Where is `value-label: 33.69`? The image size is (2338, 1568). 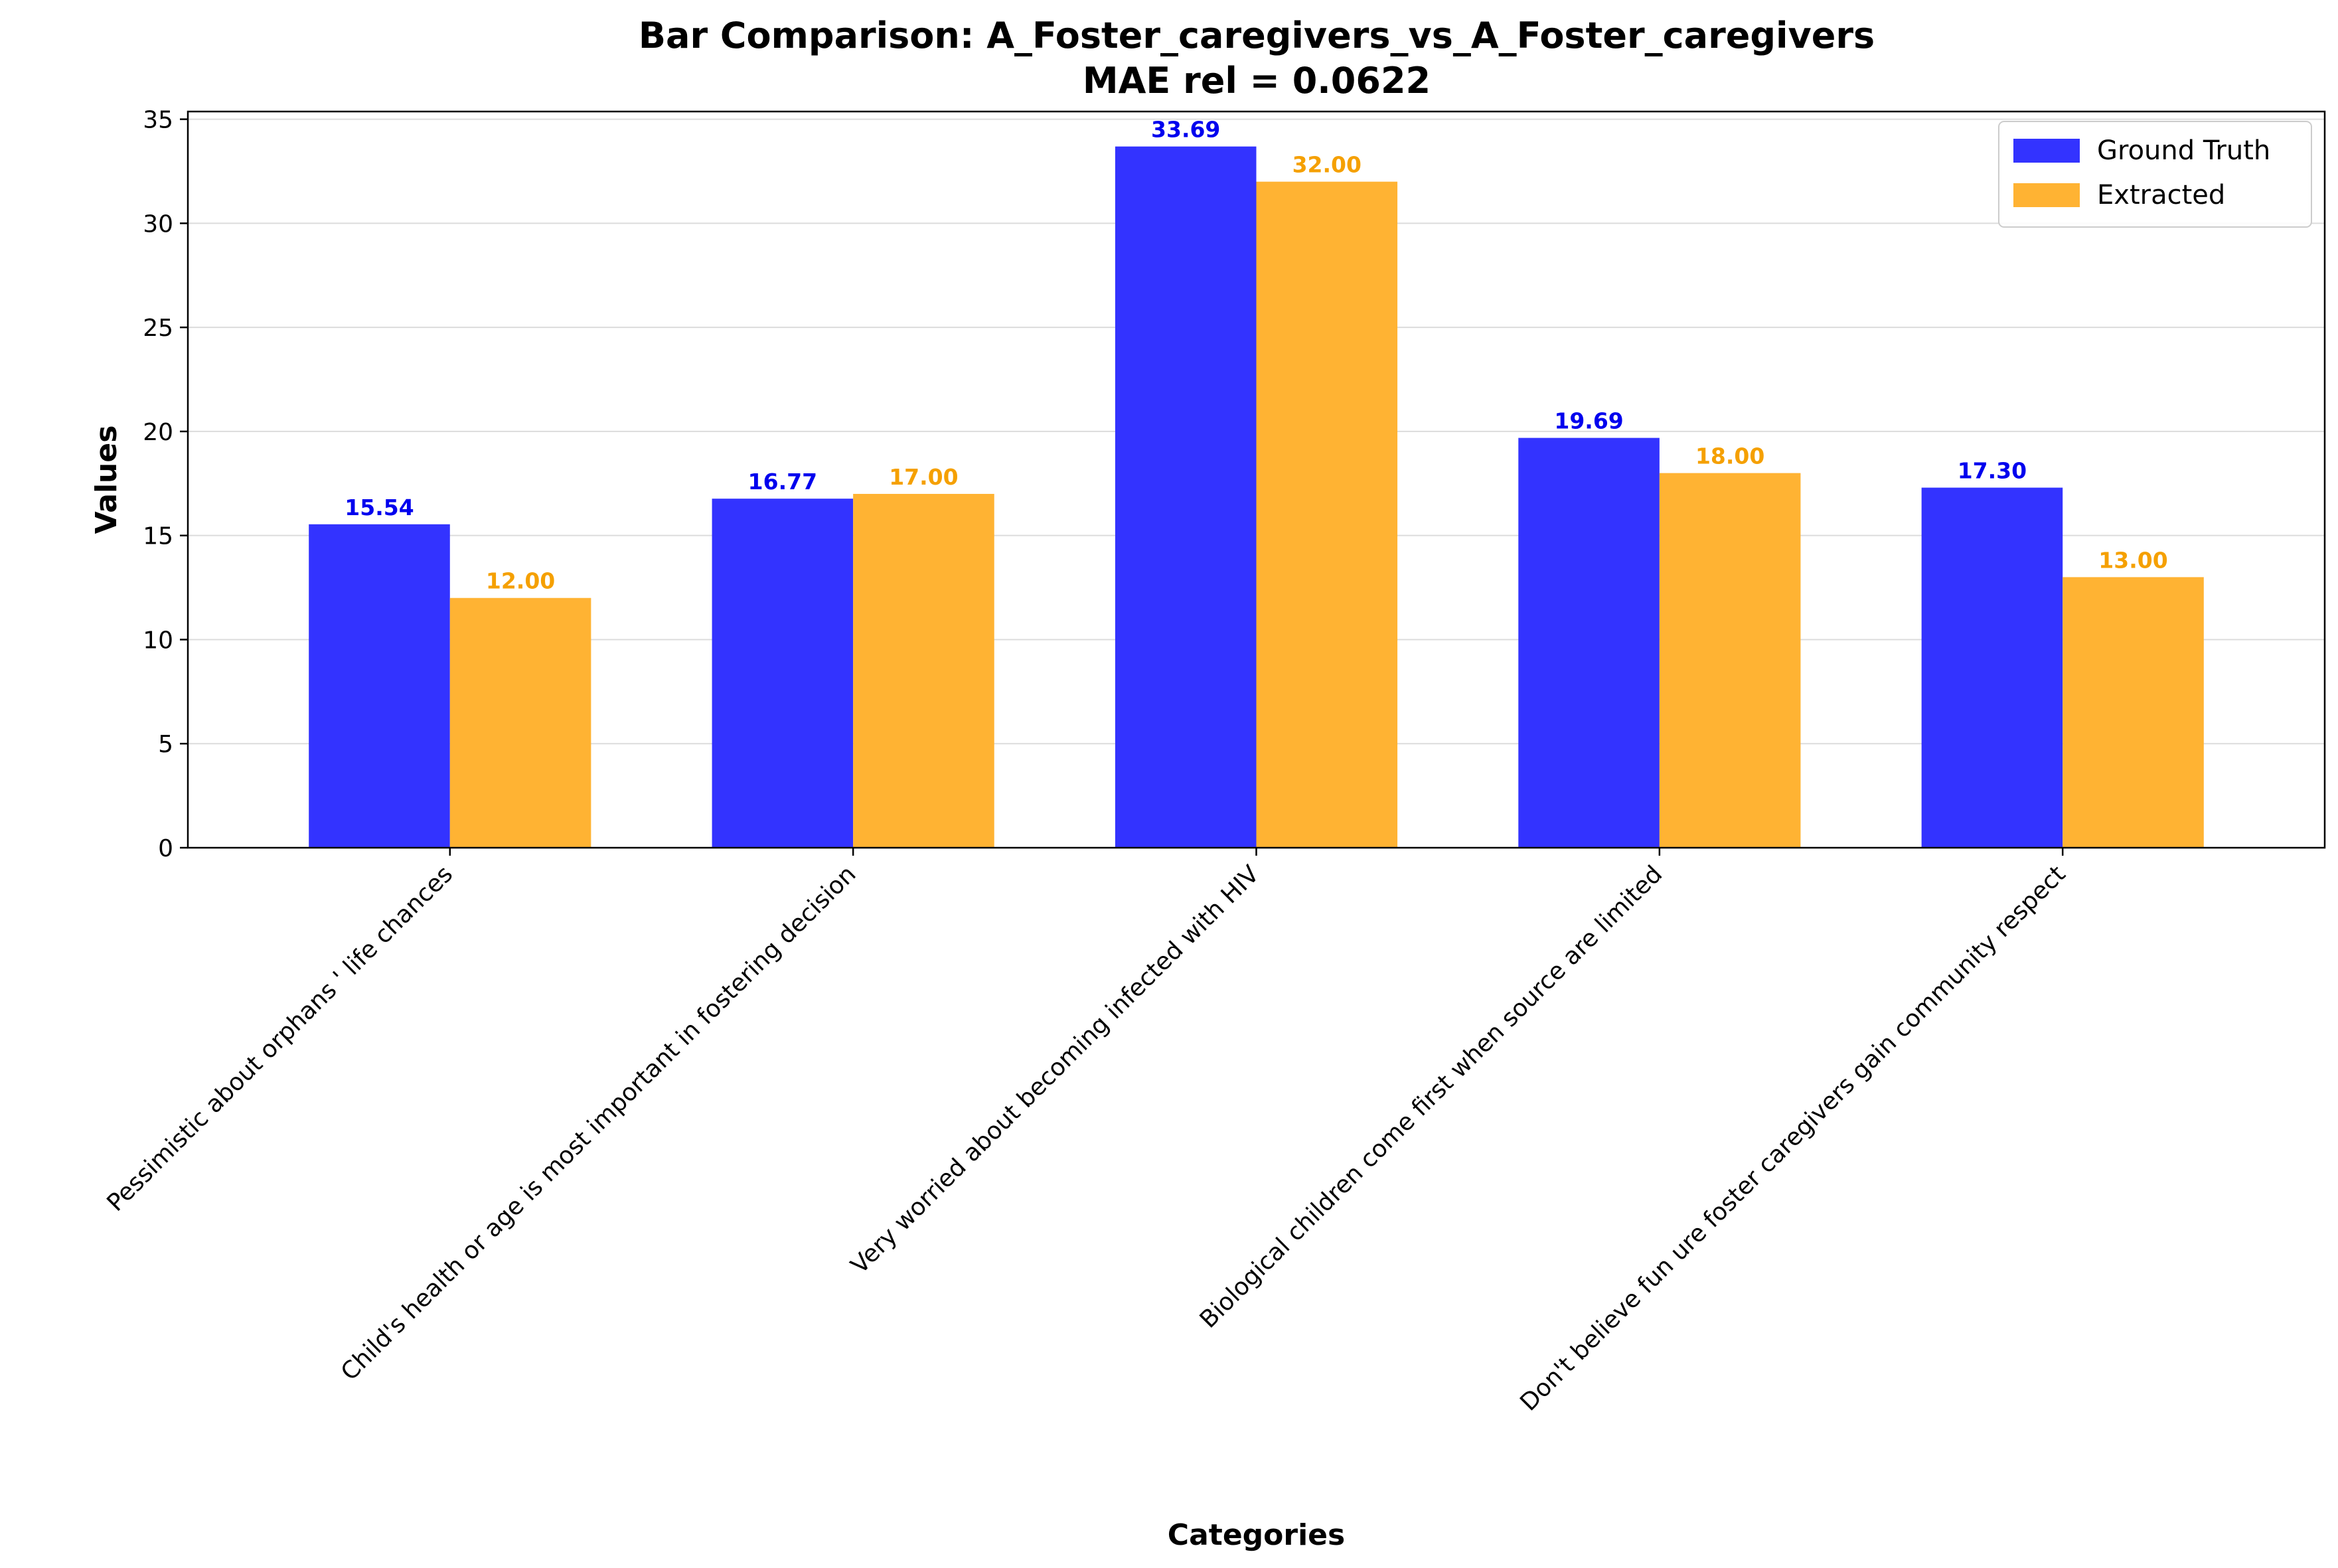
value-label: 33.69 is located at coordinates (1185, 130).